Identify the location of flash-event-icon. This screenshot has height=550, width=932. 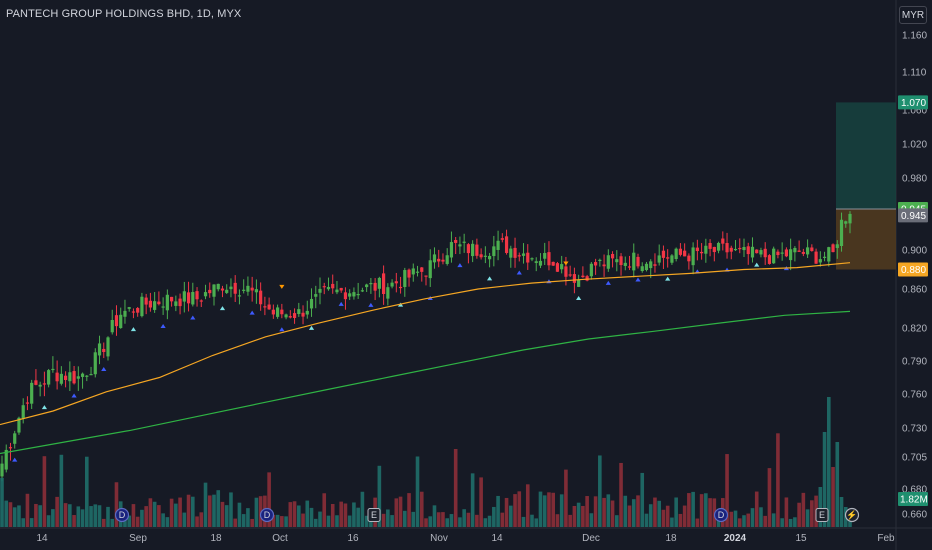
(852, 515).